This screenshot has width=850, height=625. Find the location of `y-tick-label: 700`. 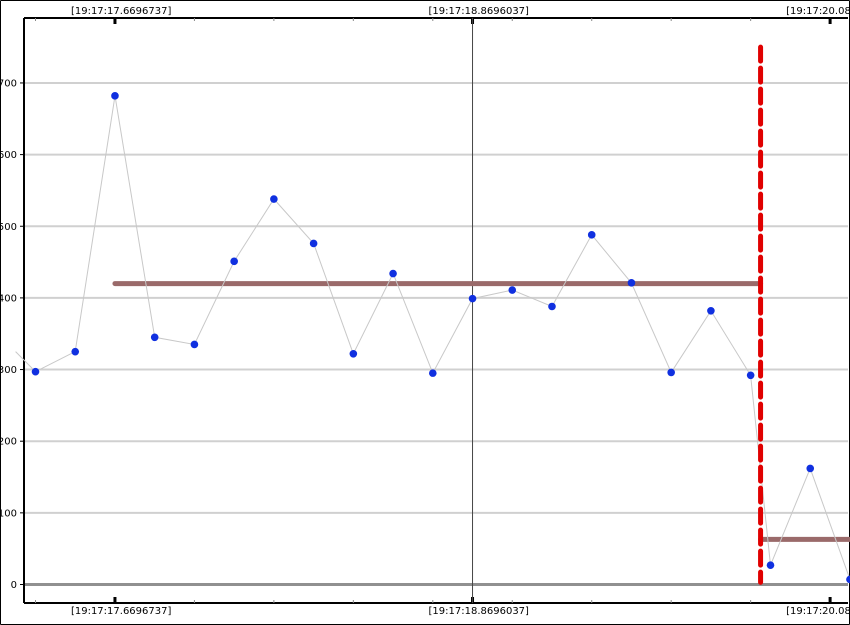

y-tick-label: 700 is located at coordinates (8, 83).